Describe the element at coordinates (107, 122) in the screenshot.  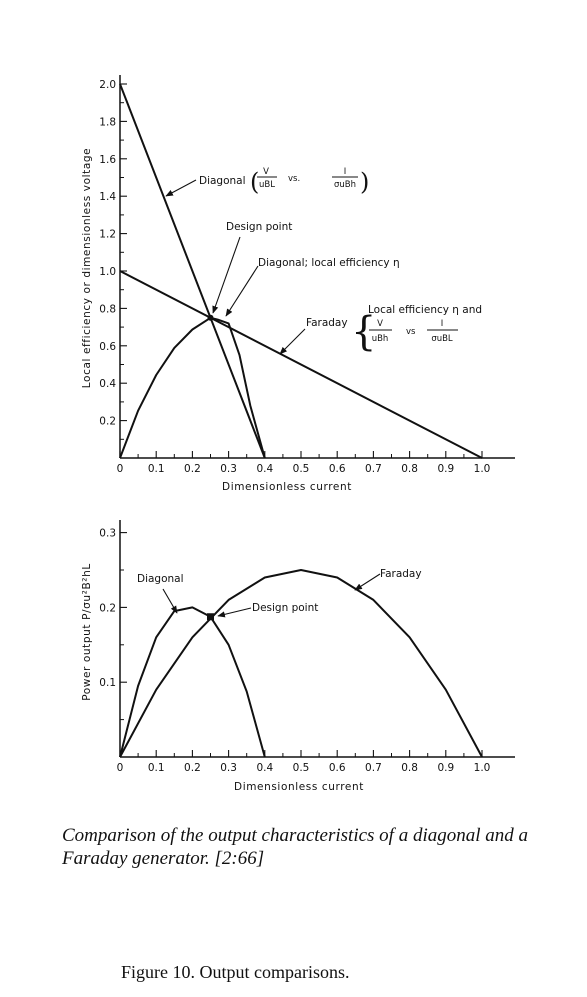
I see `top-y-tick-label: 1.8` at that location.